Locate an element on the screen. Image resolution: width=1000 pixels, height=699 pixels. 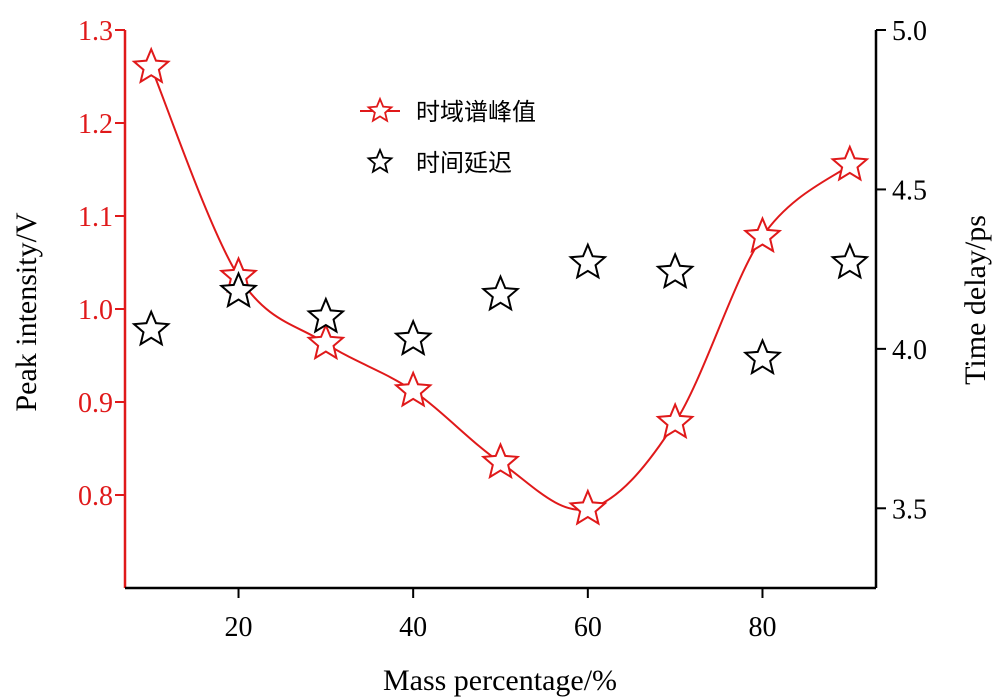
x-axis-title: Mass percentage/% is located at coordinates (500, 680).